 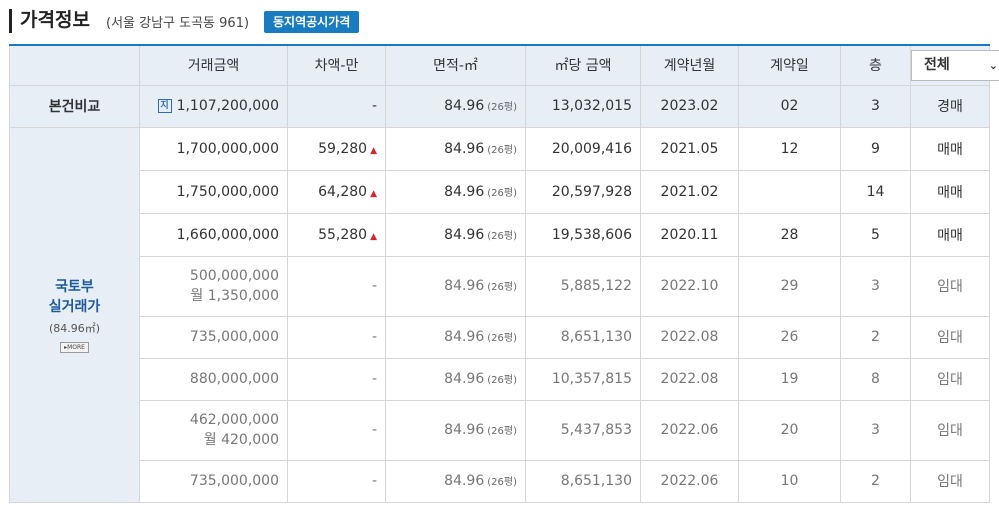 I want to click on public-price-button: 동지역공시가격, so click(x=312, y=22).